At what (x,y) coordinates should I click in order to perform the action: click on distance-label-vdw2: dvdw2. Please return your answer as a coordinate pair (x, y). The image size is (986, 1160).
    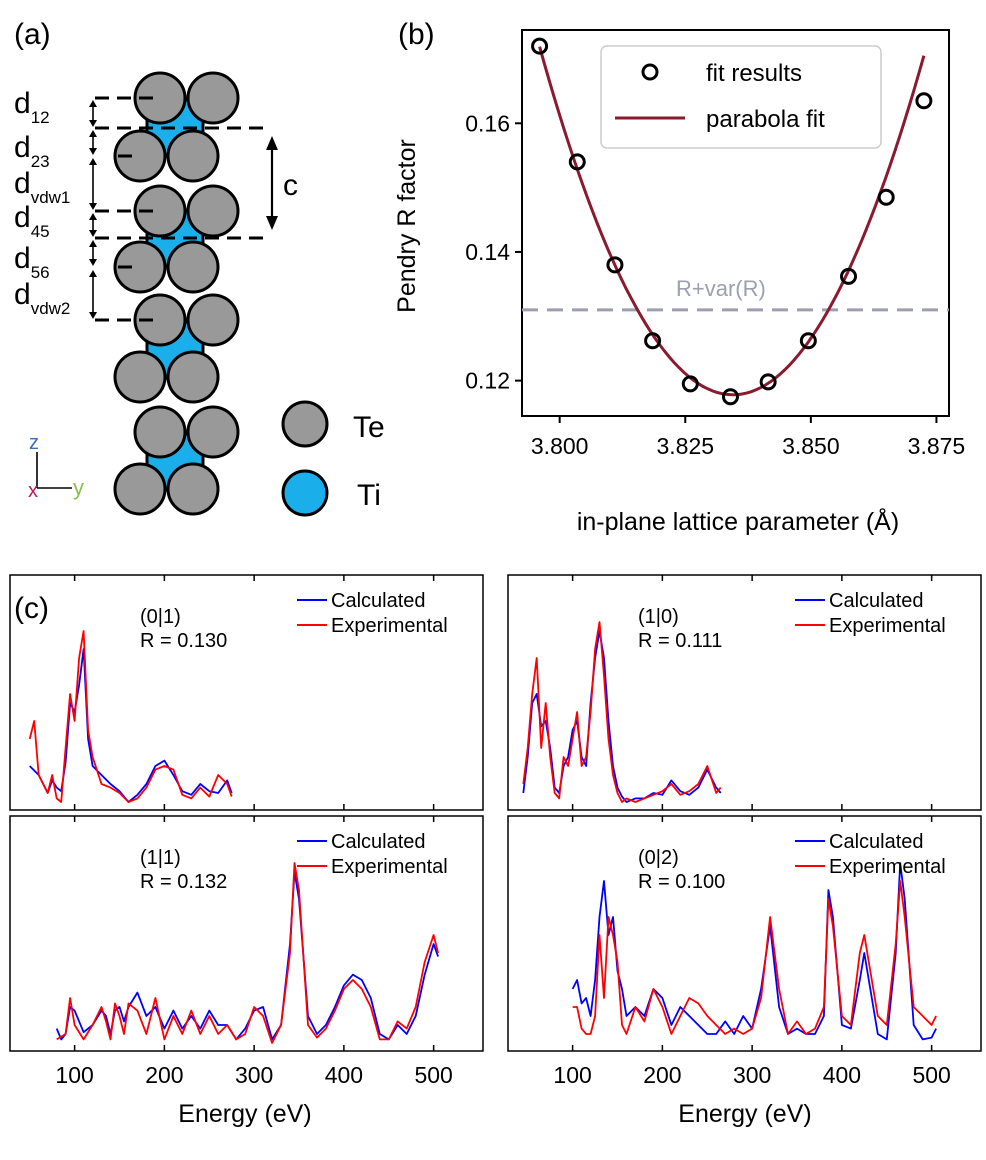
    Looking at the image, I should click on (42, 298).